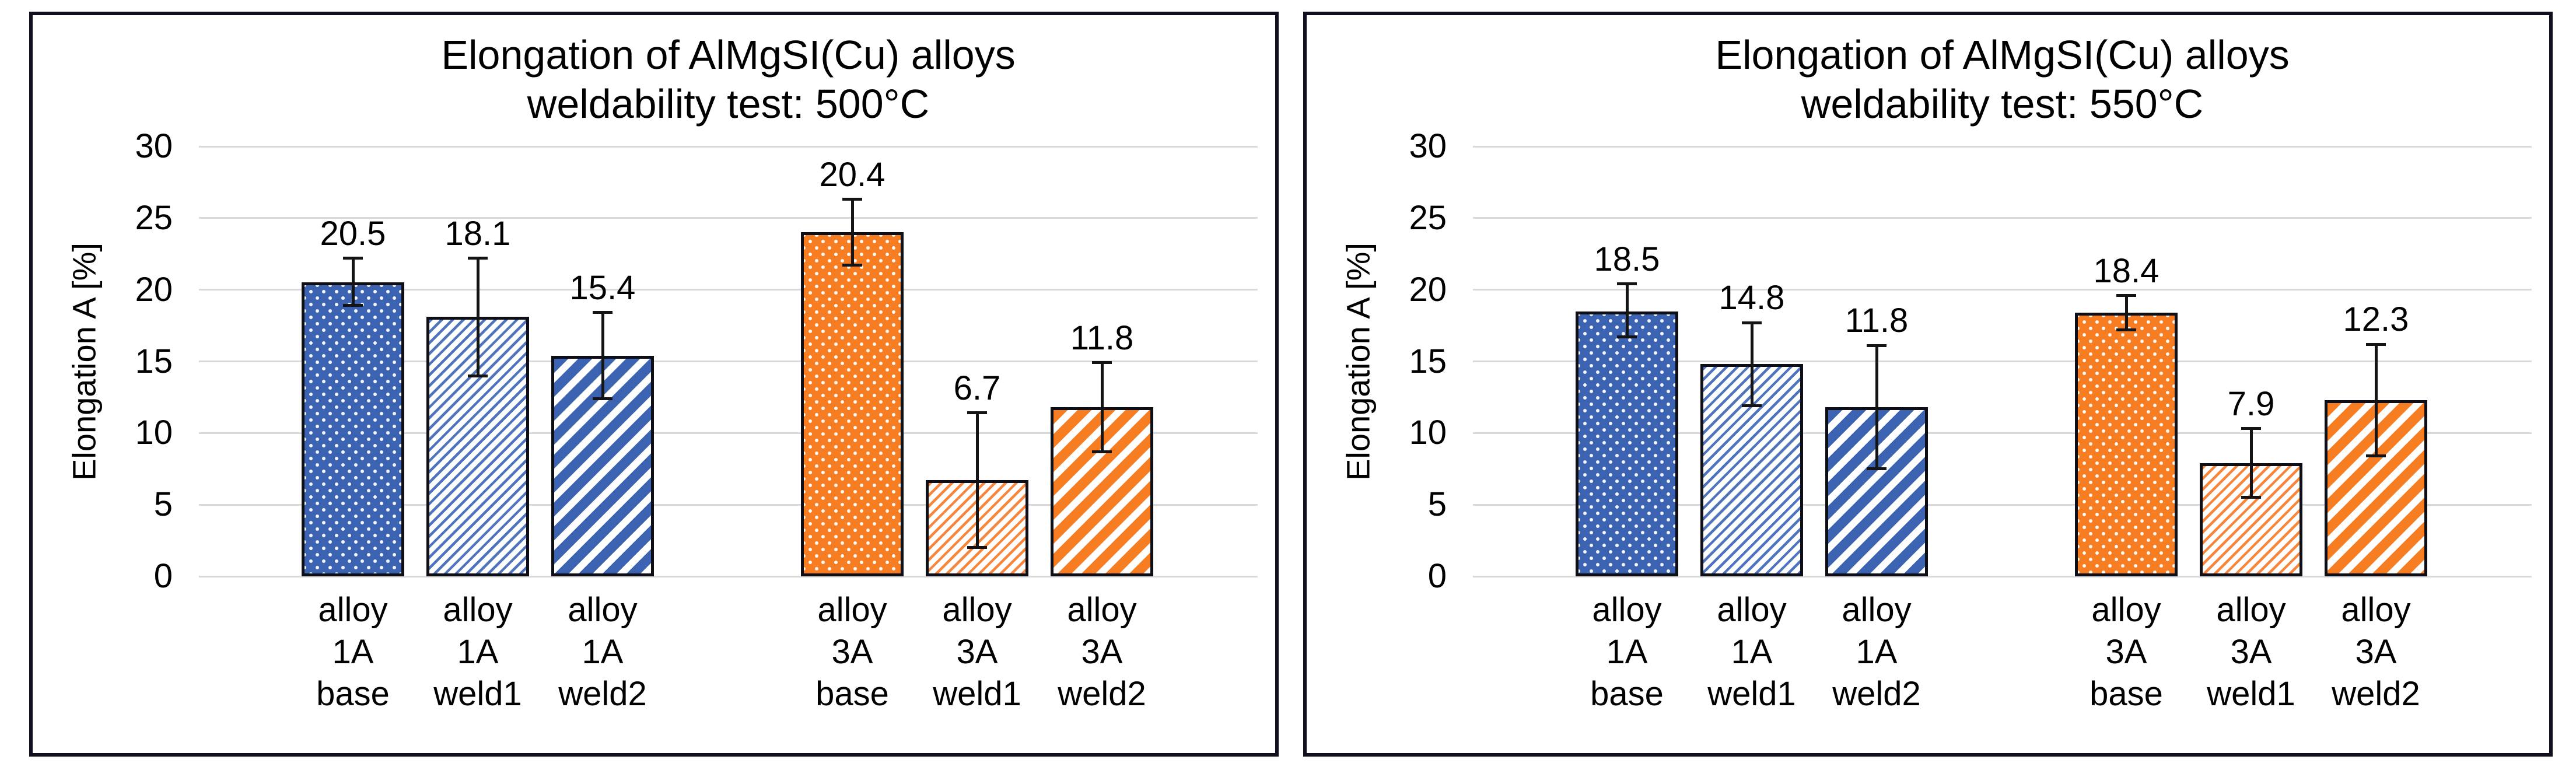 Image resolution: width=2576 pixels, height=784 pixels. I want to click on value-label: 15.4, so click(603, 287).